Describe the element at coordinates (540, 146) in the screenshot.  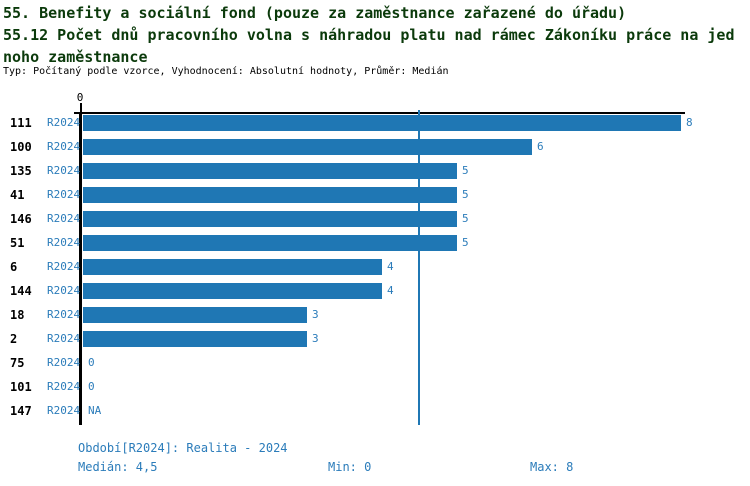
I see `bar-value-label: 6` at that location.